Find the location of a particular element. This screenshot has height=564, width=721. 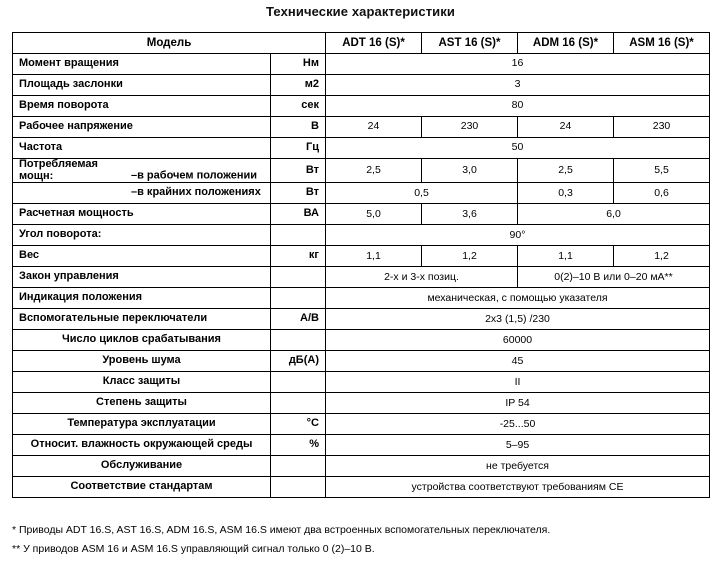

table-row: Время поворота сек 80 is located at coordinates (361, 106).